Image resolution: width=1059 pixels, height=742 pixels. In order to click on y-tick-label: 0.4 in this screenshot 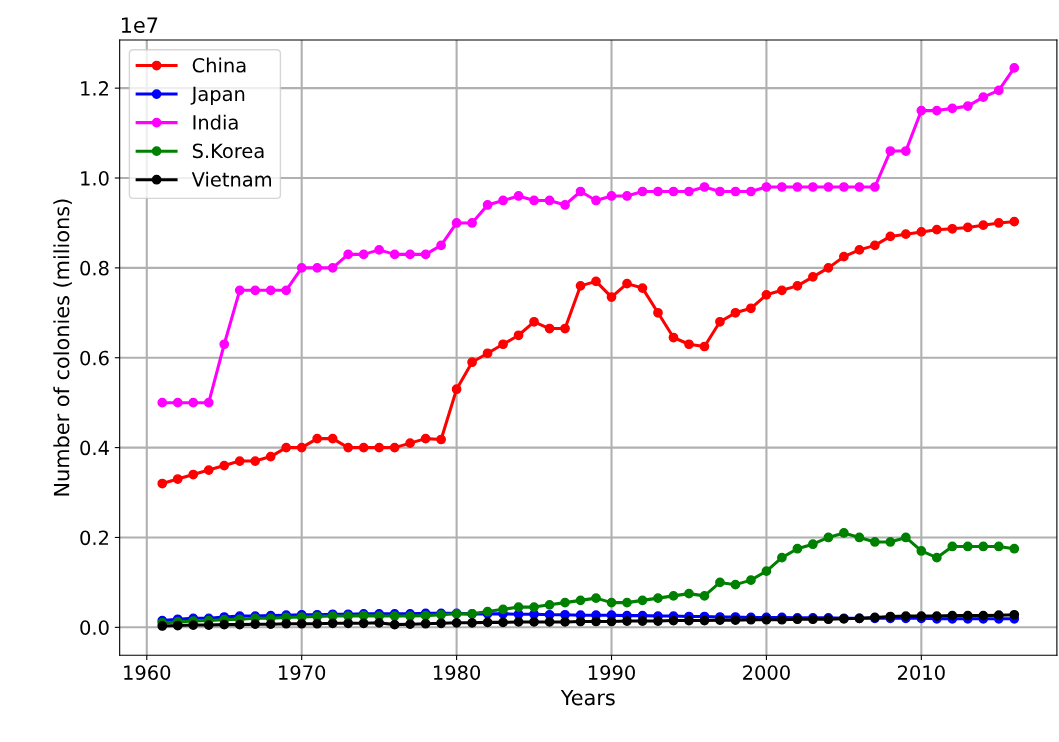, I will do `click(94, 448)`.